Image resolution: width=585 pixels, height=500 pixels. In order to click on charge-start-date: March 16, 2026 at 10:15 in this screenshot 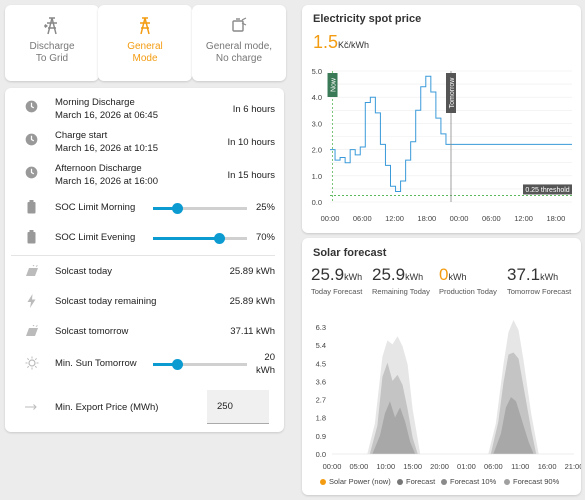, I will do `click(106, 148)`.